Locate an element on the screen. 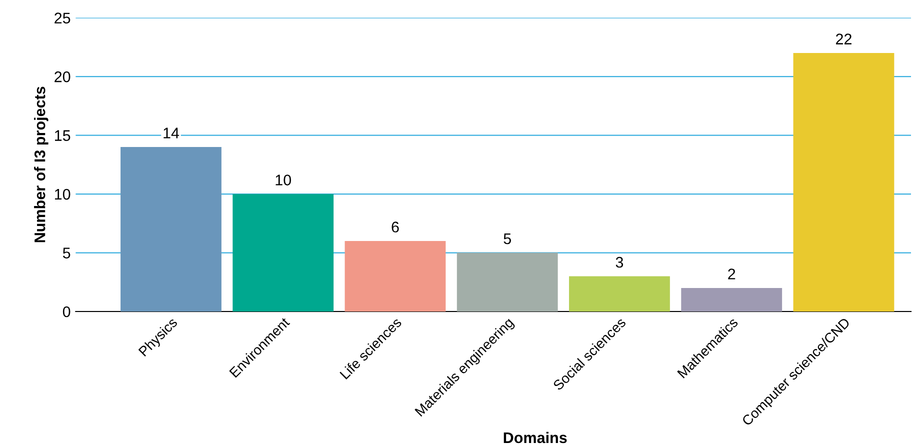  data-label: 3 is located at coordinates (620, 262).